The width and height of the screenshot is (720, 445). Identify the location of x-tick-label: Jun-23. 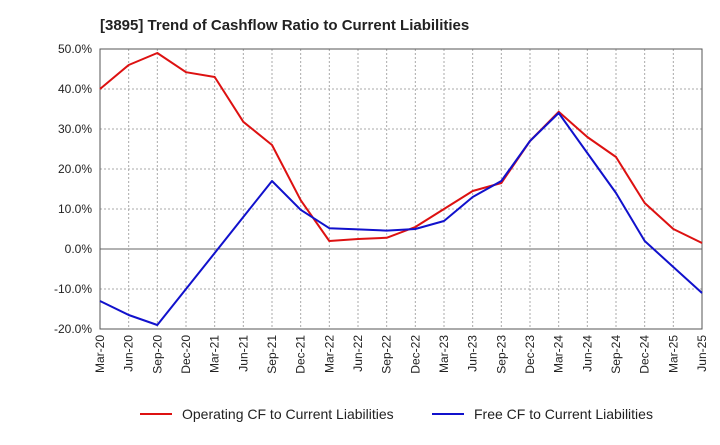
(473, 353).